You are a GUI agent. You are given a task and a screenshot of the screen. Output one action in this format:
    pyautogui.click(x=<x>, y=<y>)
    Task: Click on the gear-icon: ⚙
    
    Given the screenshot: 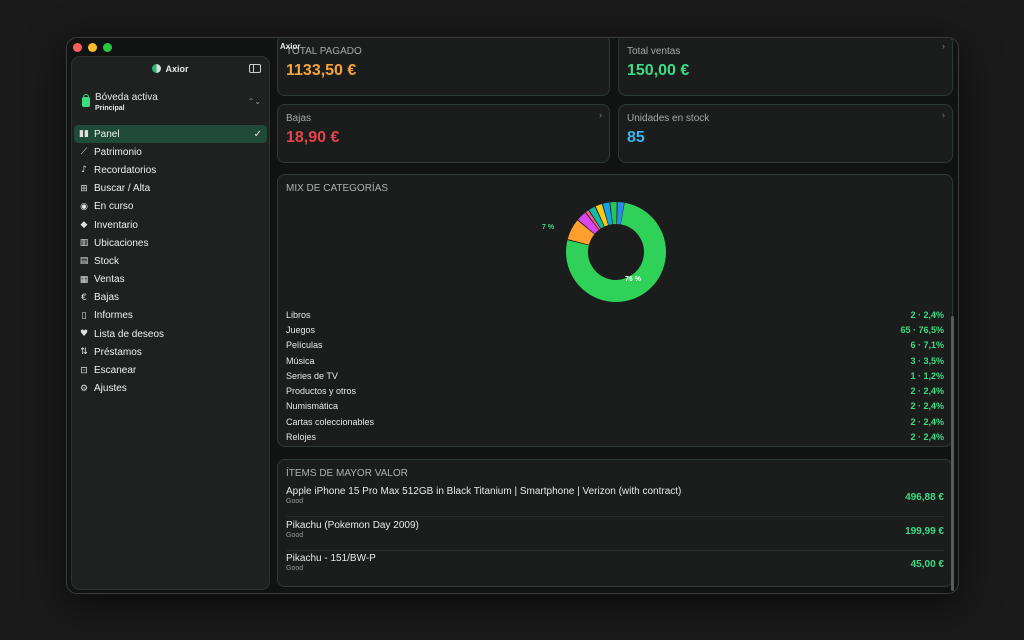 What is the action you would take?
    pyautogui.click(x=84, y=388)
    